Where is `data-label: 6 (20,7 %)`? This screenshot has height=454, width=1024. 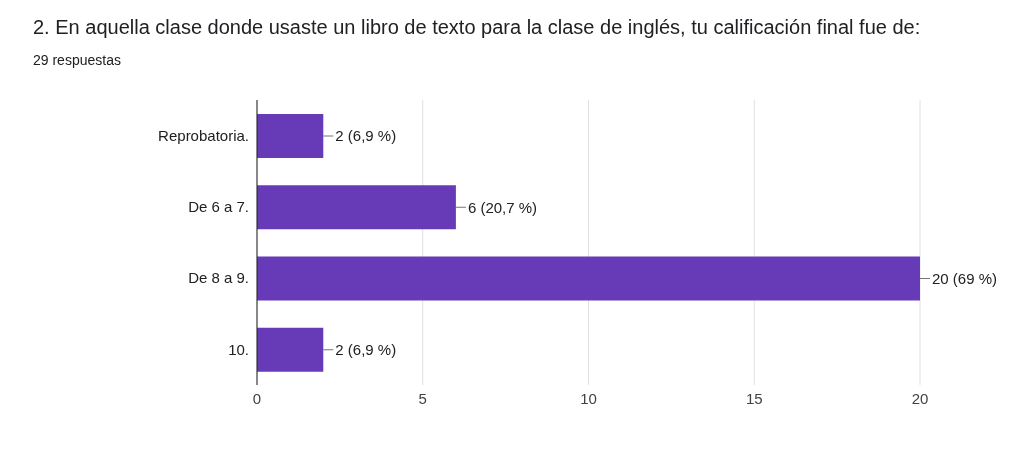 data-label: 6 (20,7 %) is located at coordinates (502, 207).